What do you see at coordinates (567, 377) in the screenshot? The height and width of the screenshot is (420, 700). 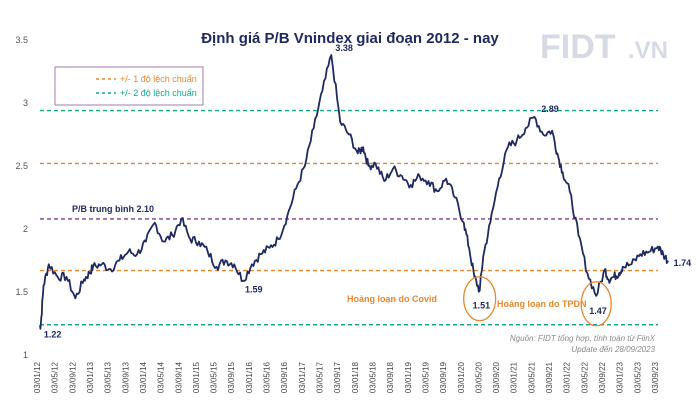 I see `x-tick-label: 03/01/22` at bounding box center [567, 377].